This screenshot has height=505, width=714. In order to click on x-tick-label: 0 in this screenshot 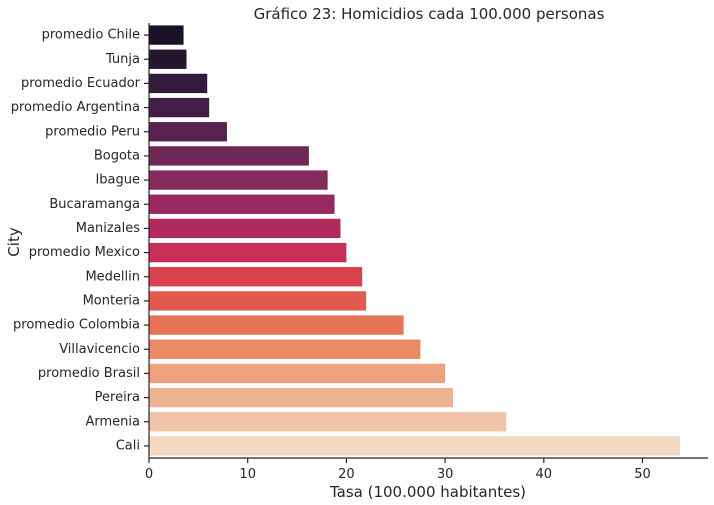, I will do `click(149, 474)`.